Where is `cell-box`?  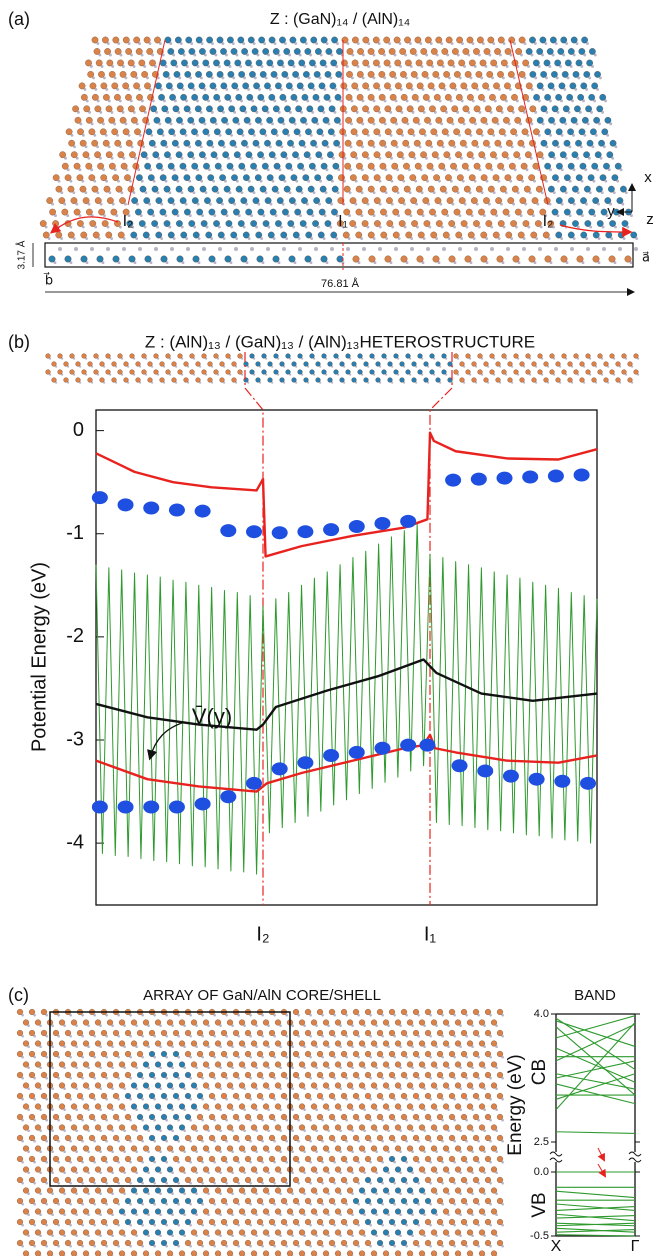
cell-box is located at coordinates (339, 255).